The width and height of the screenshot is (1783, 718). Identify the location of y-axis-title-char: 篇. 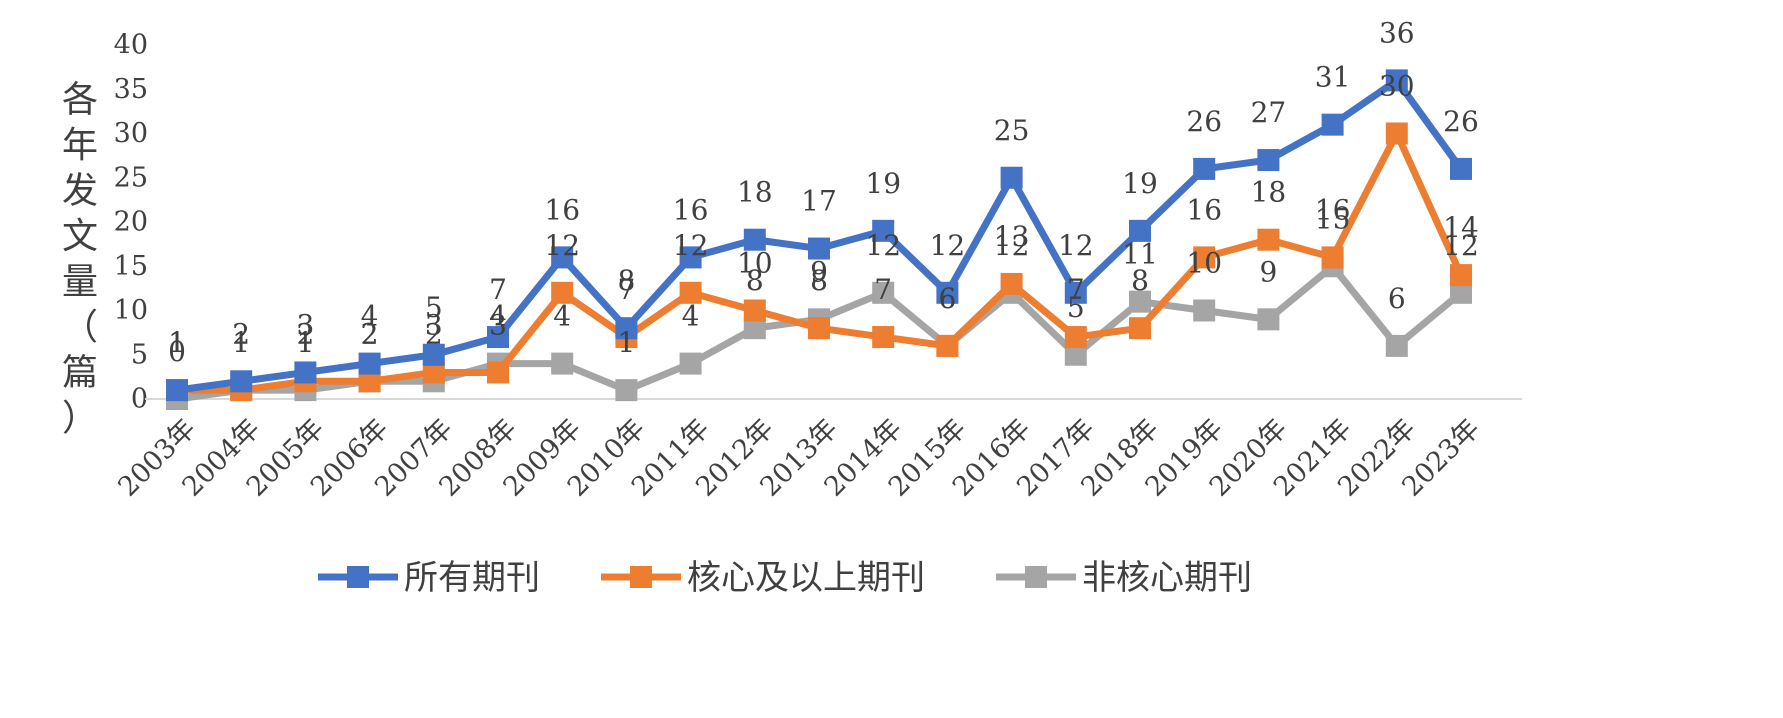
(80, 373).